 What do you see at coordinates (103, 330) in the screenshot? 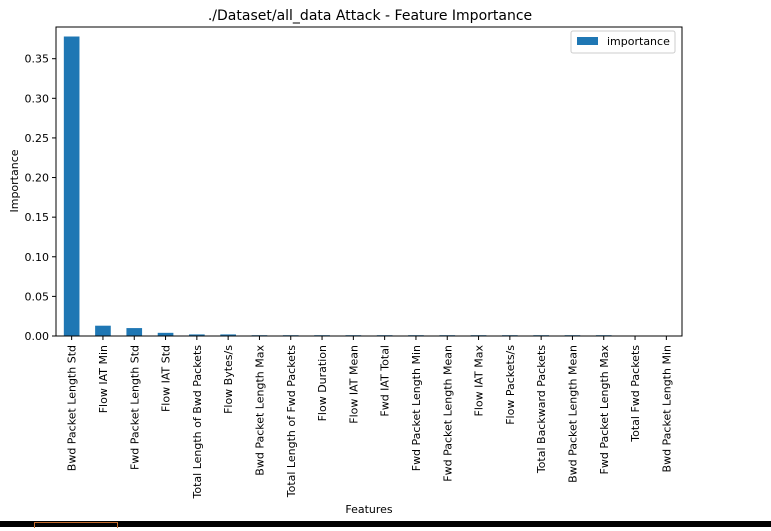
I see `bar-flow-iat-min` at bounding box center [103, 330].